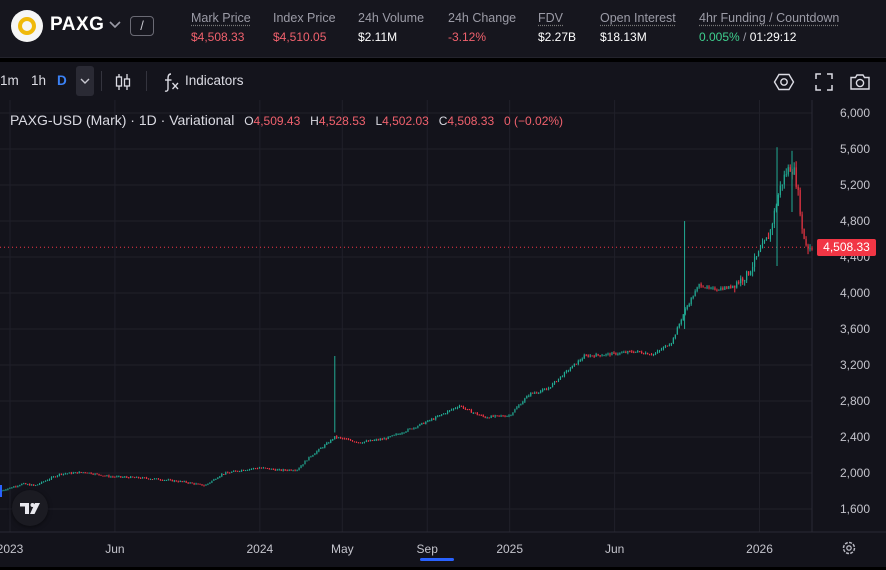 Image resolution: width=886 pixels, height=570 pixels. Describe the element at coordinates (171, 82) in the screenshot. I see `fx-icon` at that location.